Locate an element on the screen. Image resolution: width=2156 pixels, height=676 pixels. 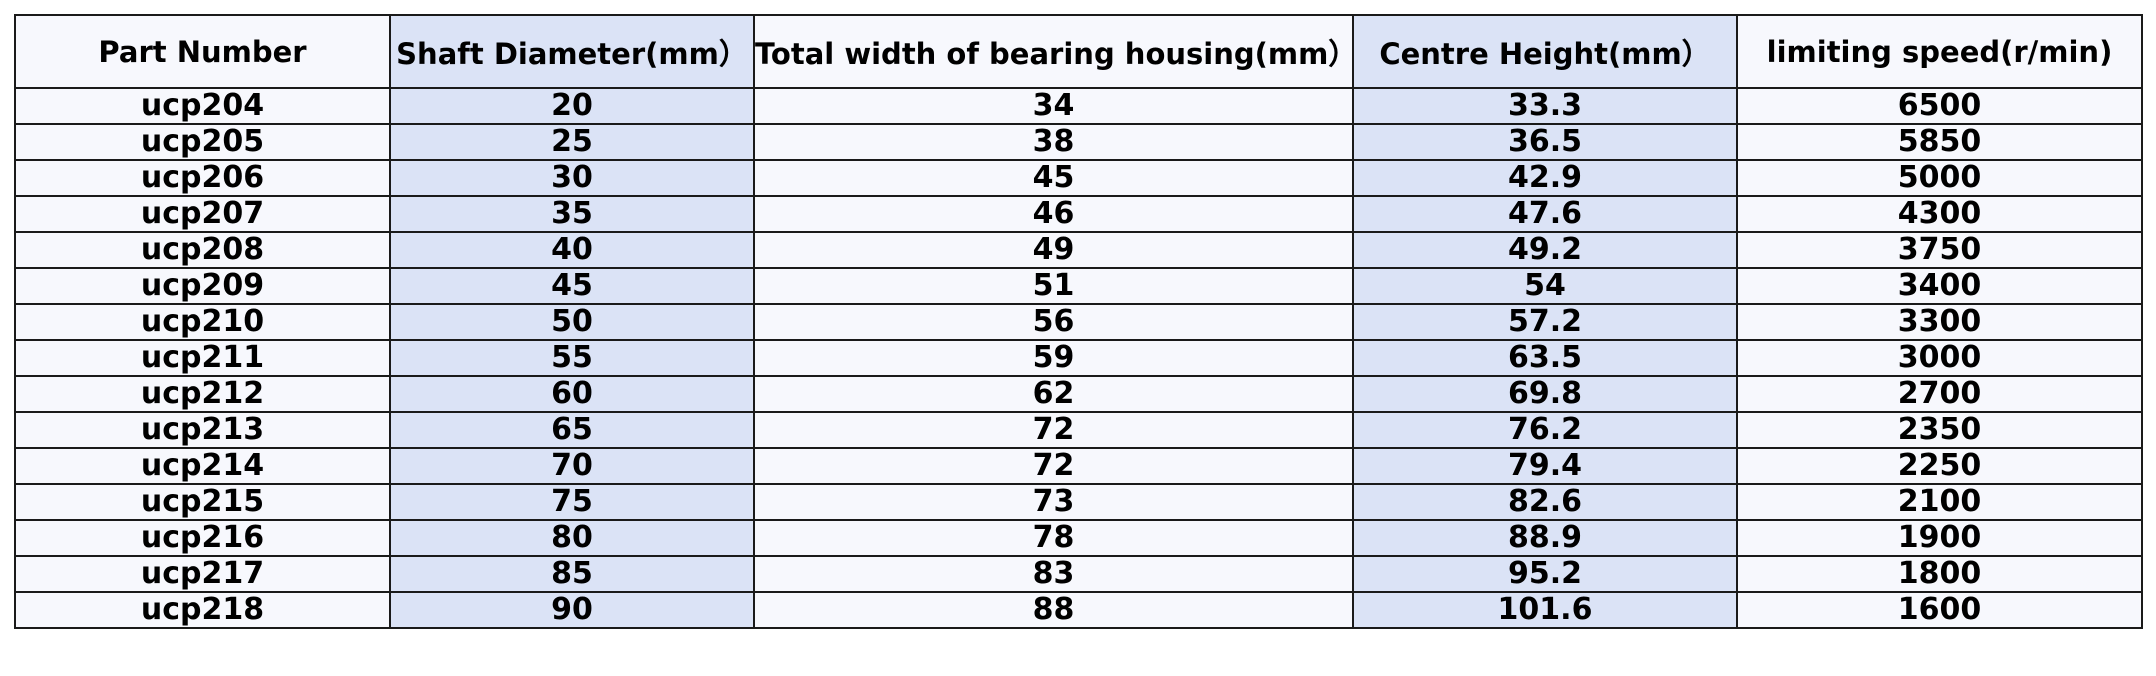
header-total-width: Total width of bearing housing(mm） is located at coordinates (1053, 51).